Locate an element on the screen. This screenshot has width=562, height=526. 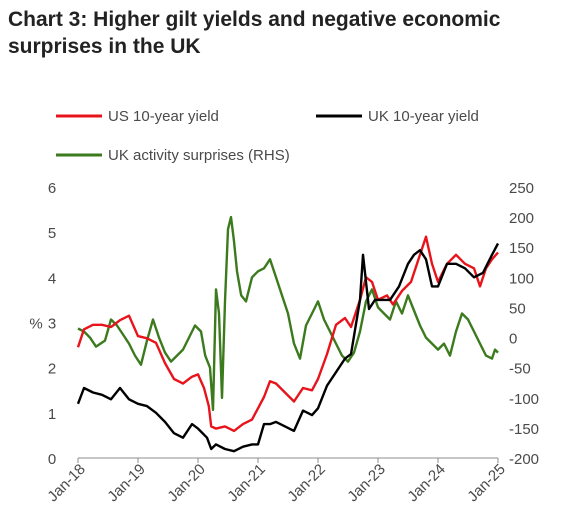
y-left-tick-label: 3 is located at coordinates (52, 324).